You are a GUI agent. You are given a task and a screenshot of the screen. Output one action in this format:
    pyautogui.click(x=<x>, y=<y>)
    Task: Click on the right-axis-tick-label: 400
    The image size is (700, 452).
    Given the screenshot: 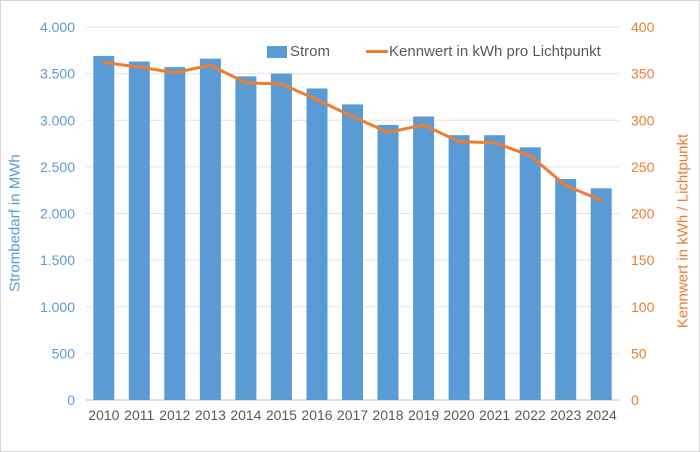 What is the action you would take?
    pyautogui.click(x=643, y=27)
    